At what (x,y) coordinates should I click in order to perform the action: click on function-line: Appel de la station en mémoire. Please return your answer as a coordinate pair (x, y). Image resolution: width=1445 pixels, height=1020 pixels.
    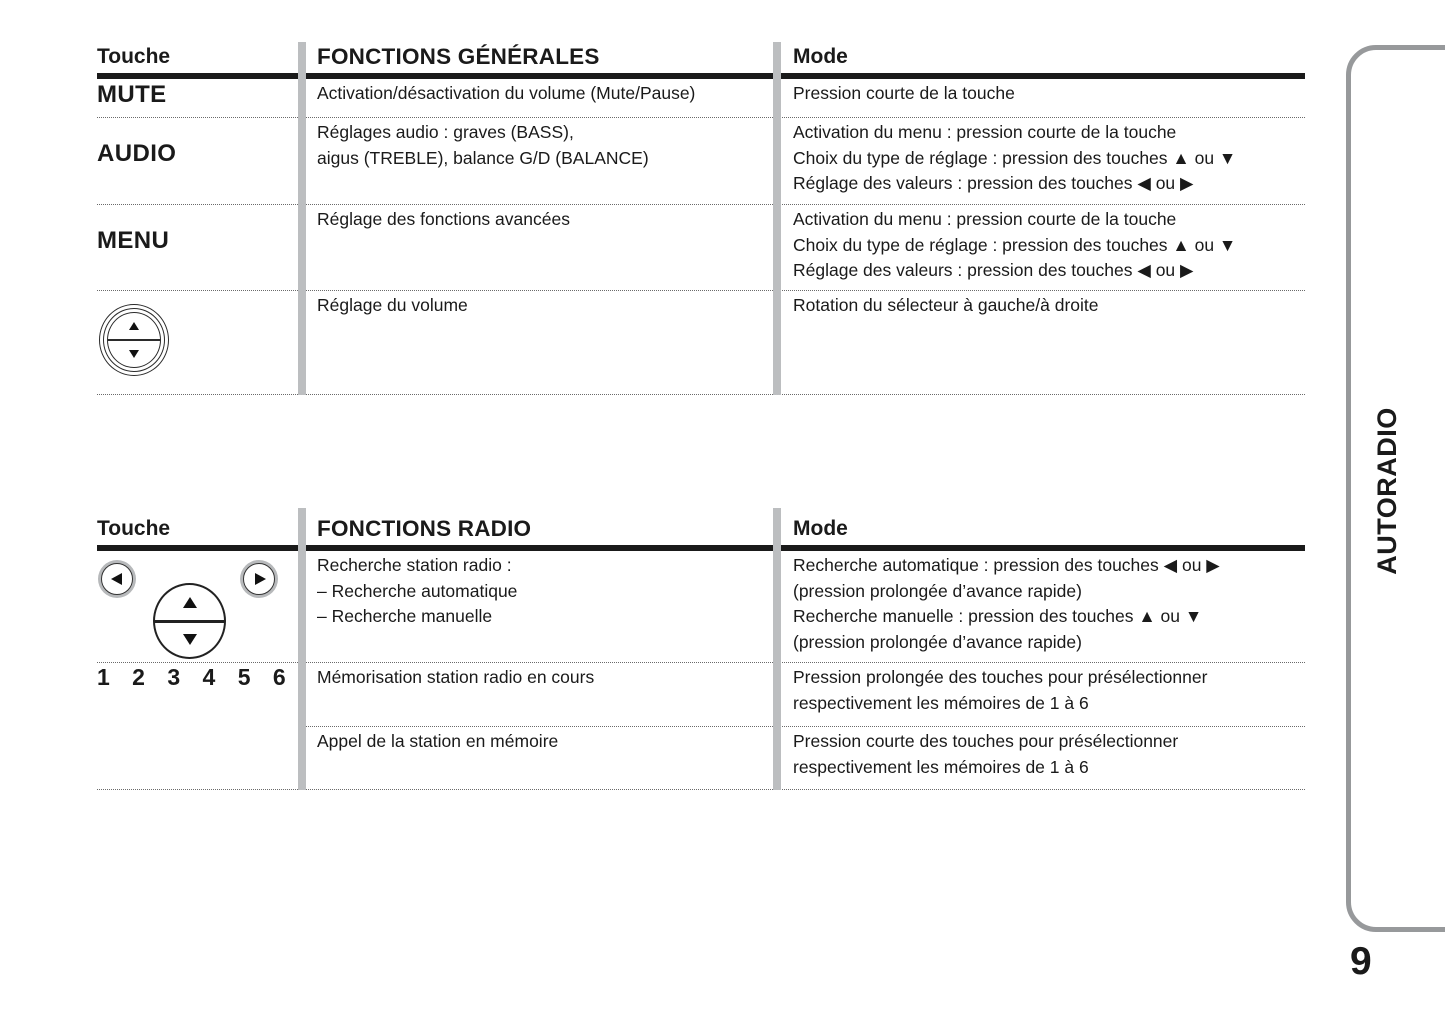
    Looking at the image, I should click on (438, 741).